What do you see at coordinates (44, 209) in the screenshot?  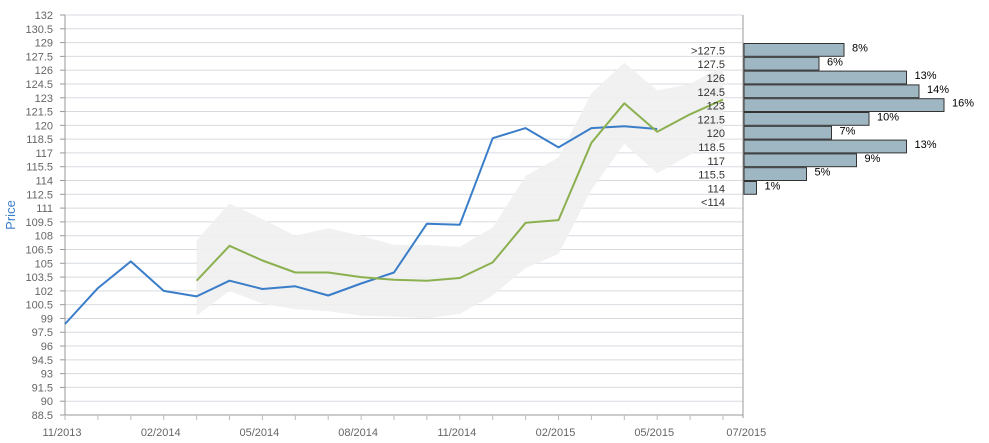 I see `y-tick-label: 111` at bounding box center [44, 209].